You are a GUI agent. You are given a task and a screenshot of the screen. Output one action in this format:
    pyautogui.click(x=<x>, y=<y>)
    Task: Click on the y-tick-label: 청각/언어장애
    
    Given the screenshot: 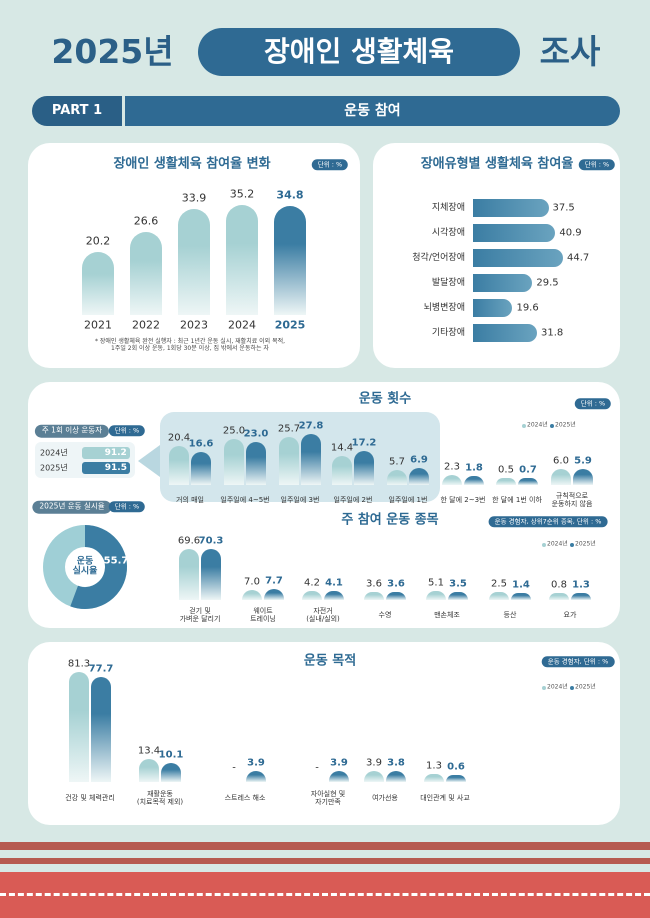 What is the action you would take?
    pyautogui.click(x=438, y=257)
    